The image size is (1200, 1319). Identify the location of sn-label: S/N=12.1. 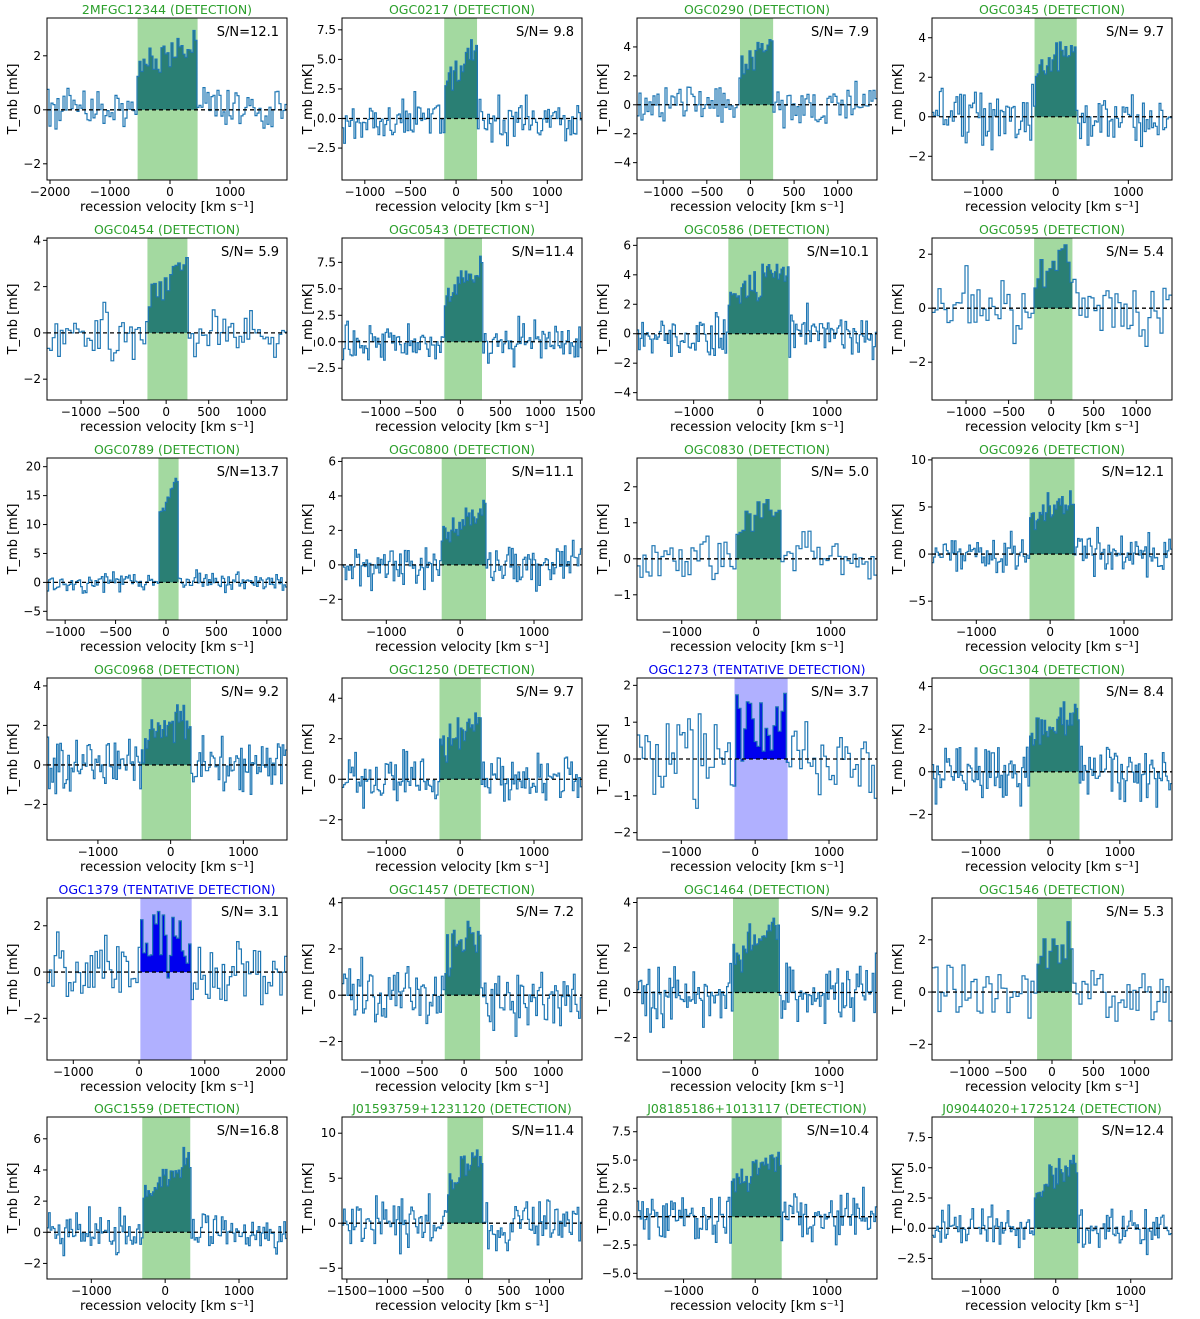
(1133, 472).